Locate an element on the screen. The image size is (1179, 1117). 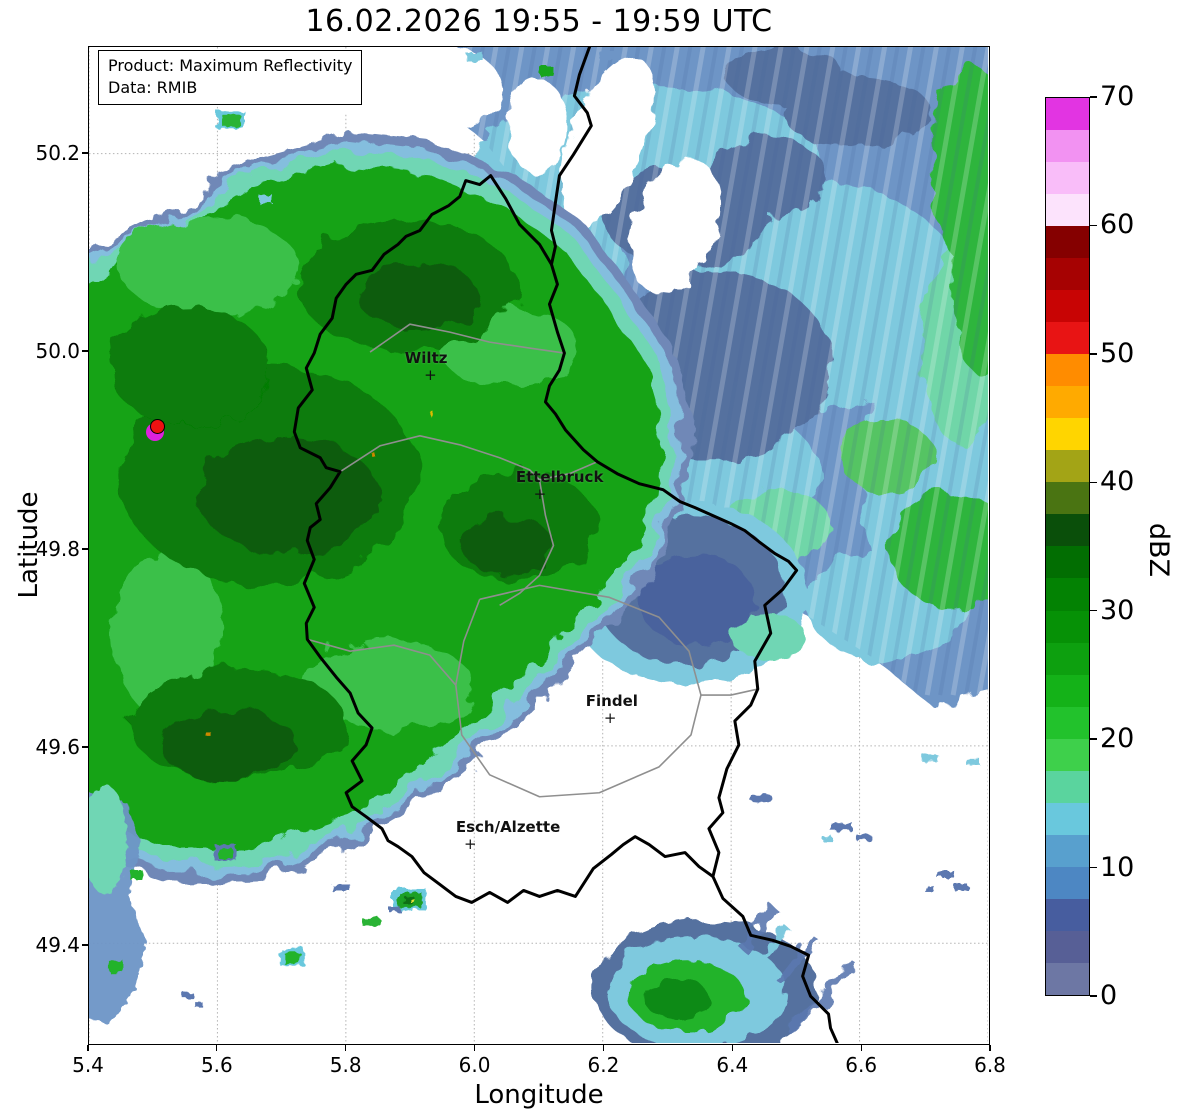
x-tick-label: 6.4 is located at coordinates (732, 1065).